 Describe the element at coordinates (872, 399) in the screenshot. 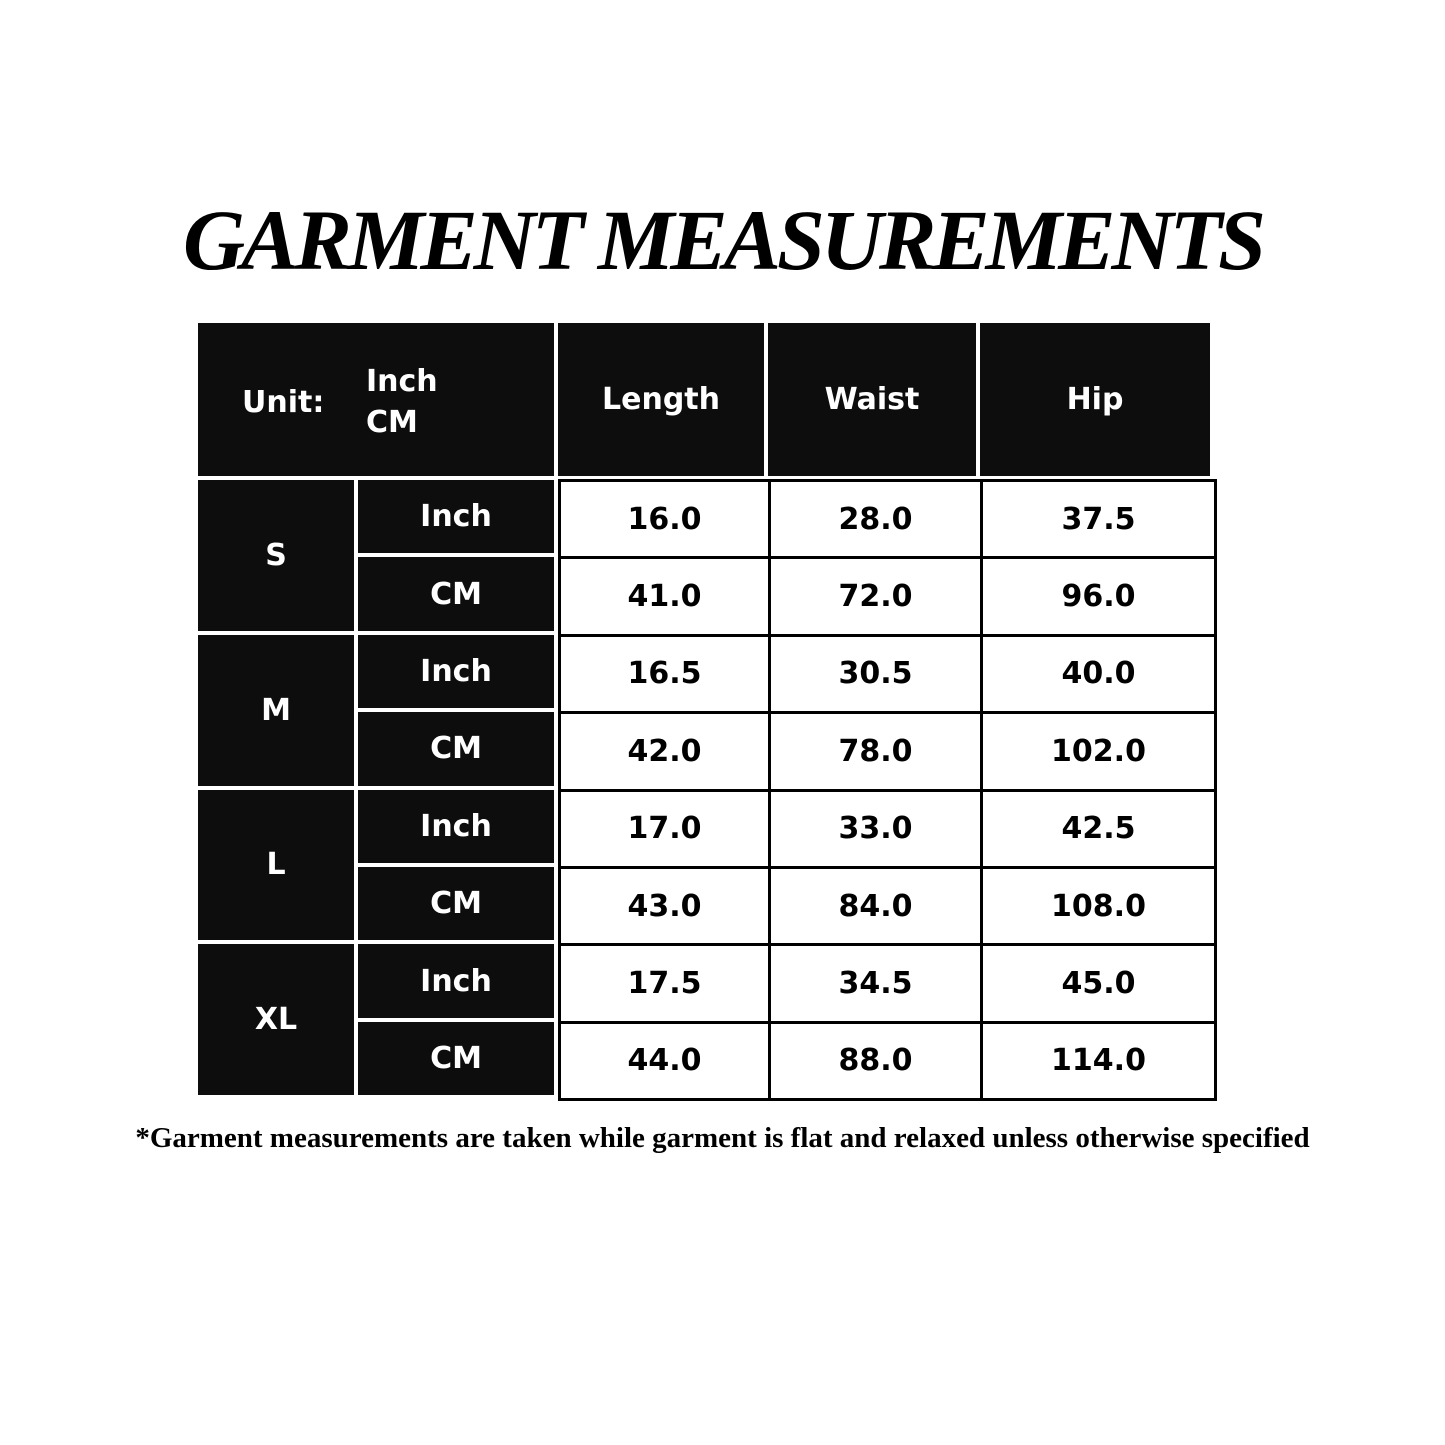

I see `column-header: Waist` at that location.